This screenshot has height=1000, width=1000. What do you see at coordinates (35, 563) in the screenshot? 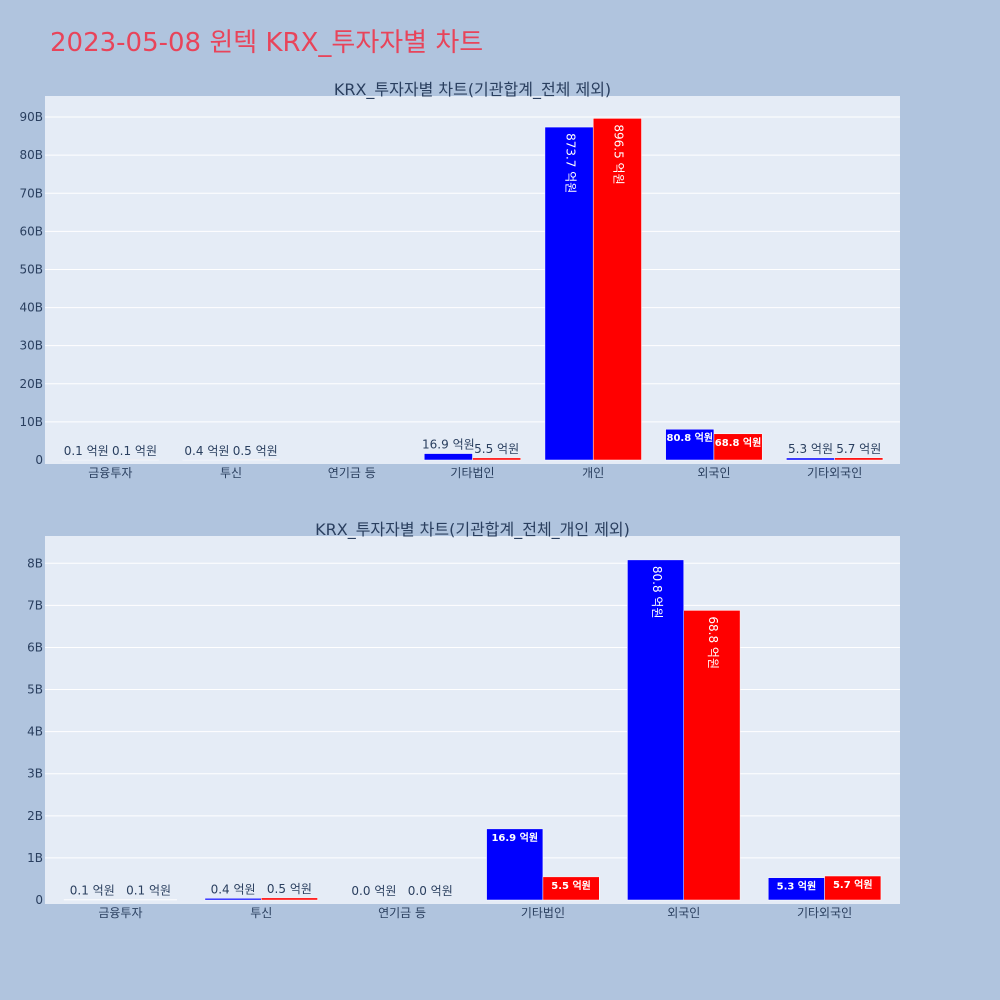
I see `y-tick-label: 8B` at bounding box center [35, 563].